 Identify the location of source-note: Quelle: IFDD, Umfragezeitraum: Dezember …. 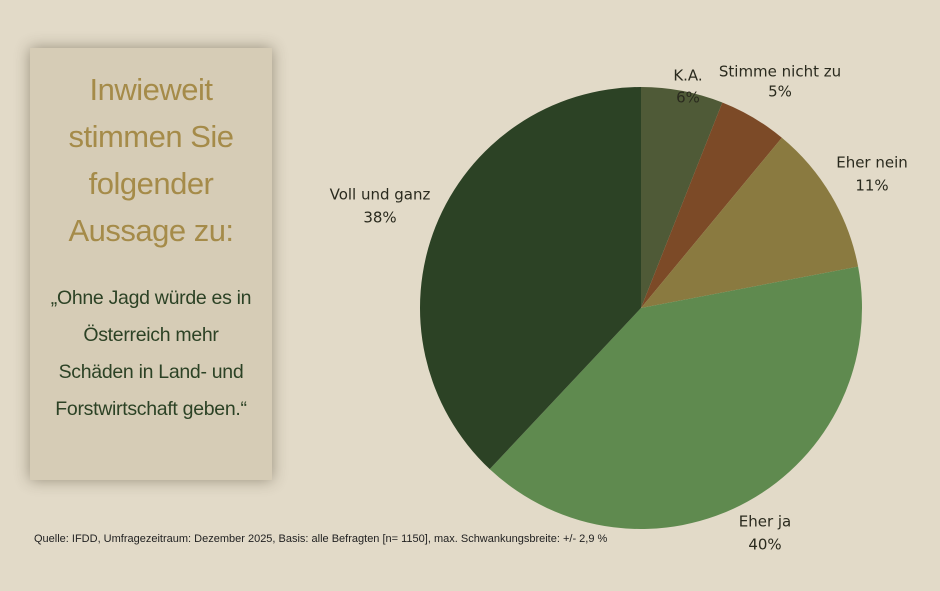
(321, 539).